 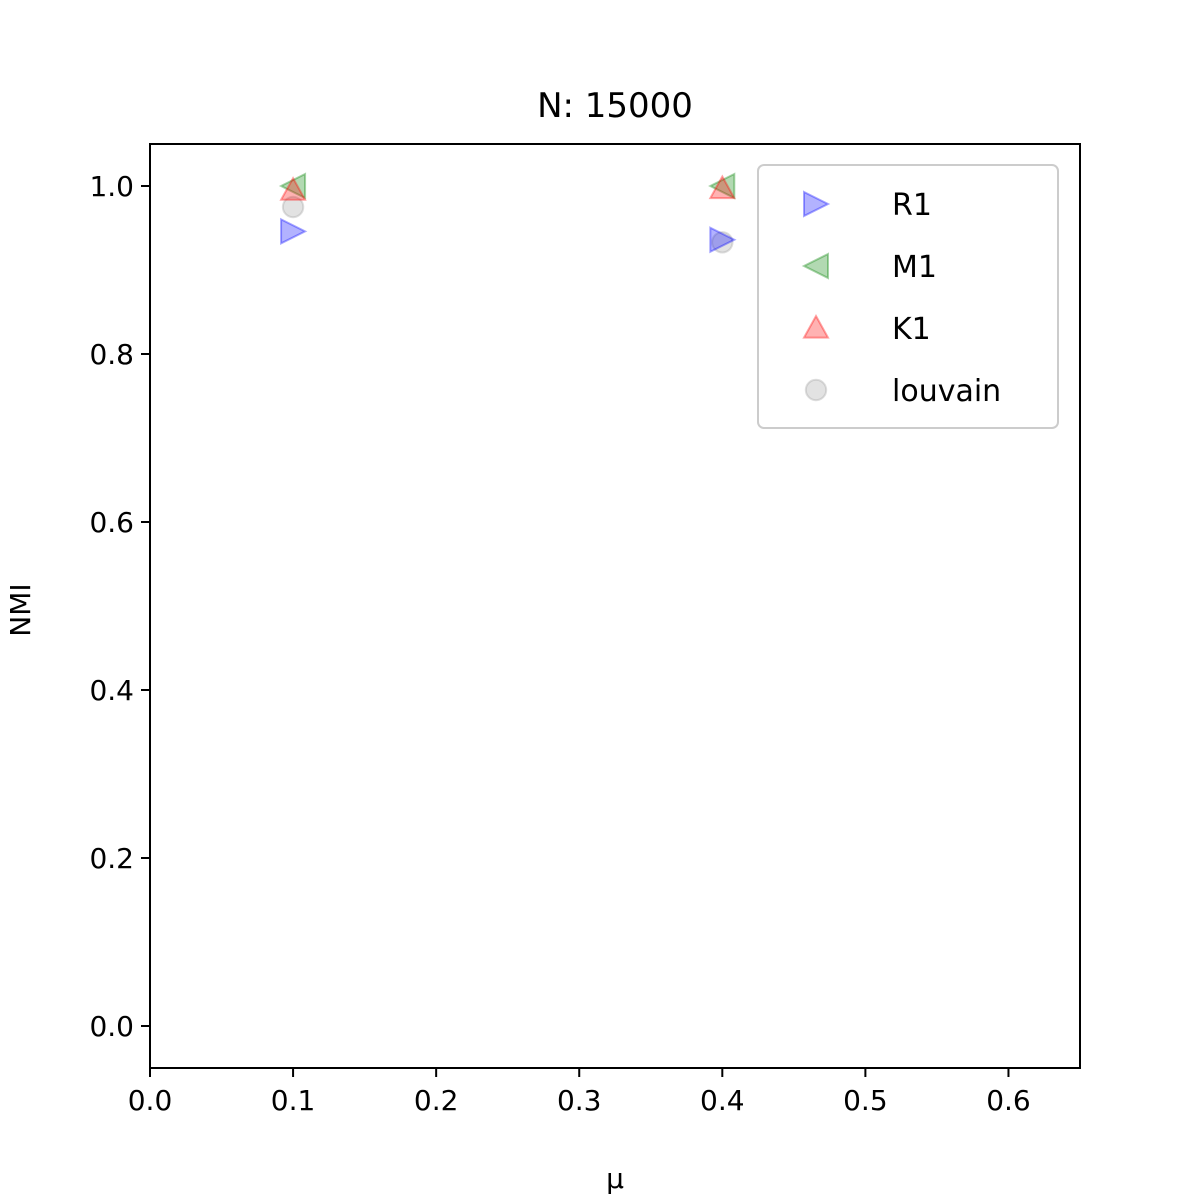 What do you see at coordinates (914, 267) in the screenshot?
I see `legend-label: M1` at bounding box center [914, 267].